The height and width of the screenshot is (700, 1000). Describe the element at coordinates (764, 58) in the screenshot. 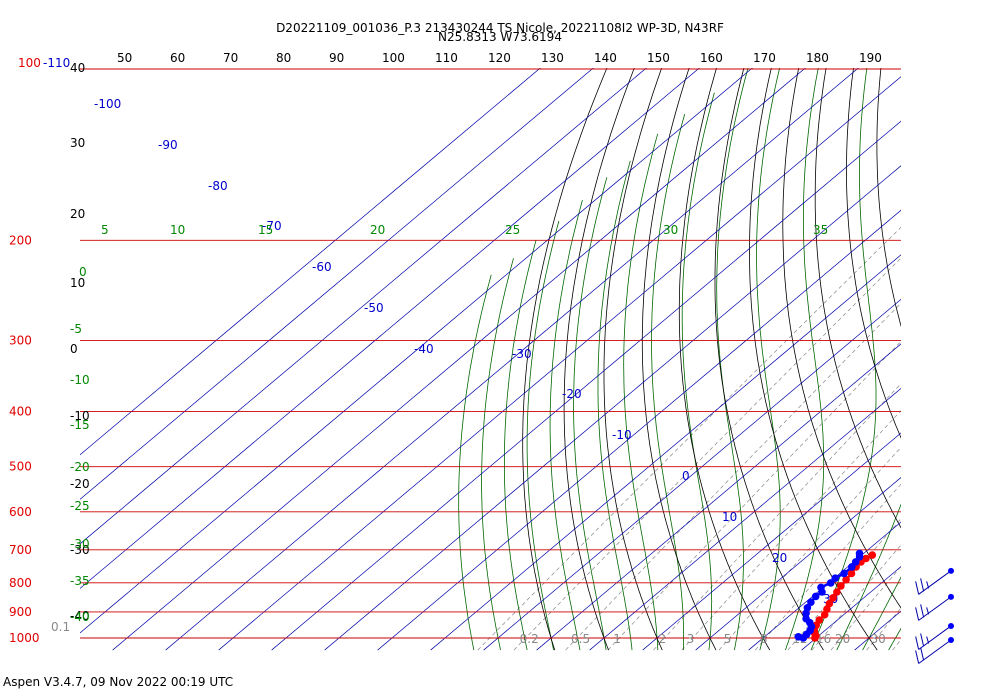

I see `dry-adiabat-label-top: 170` at that location.